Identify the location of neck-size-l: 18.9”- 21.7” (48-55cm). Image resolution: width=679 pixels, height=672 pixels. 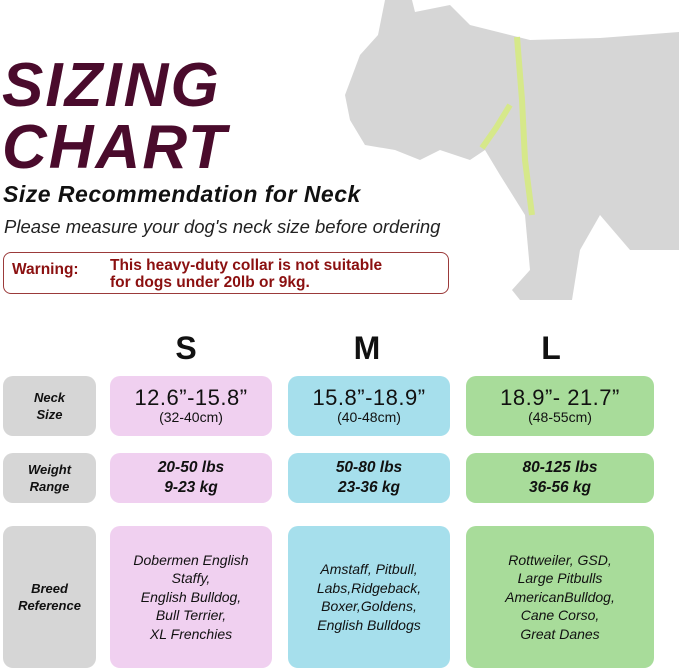
(560, 406).